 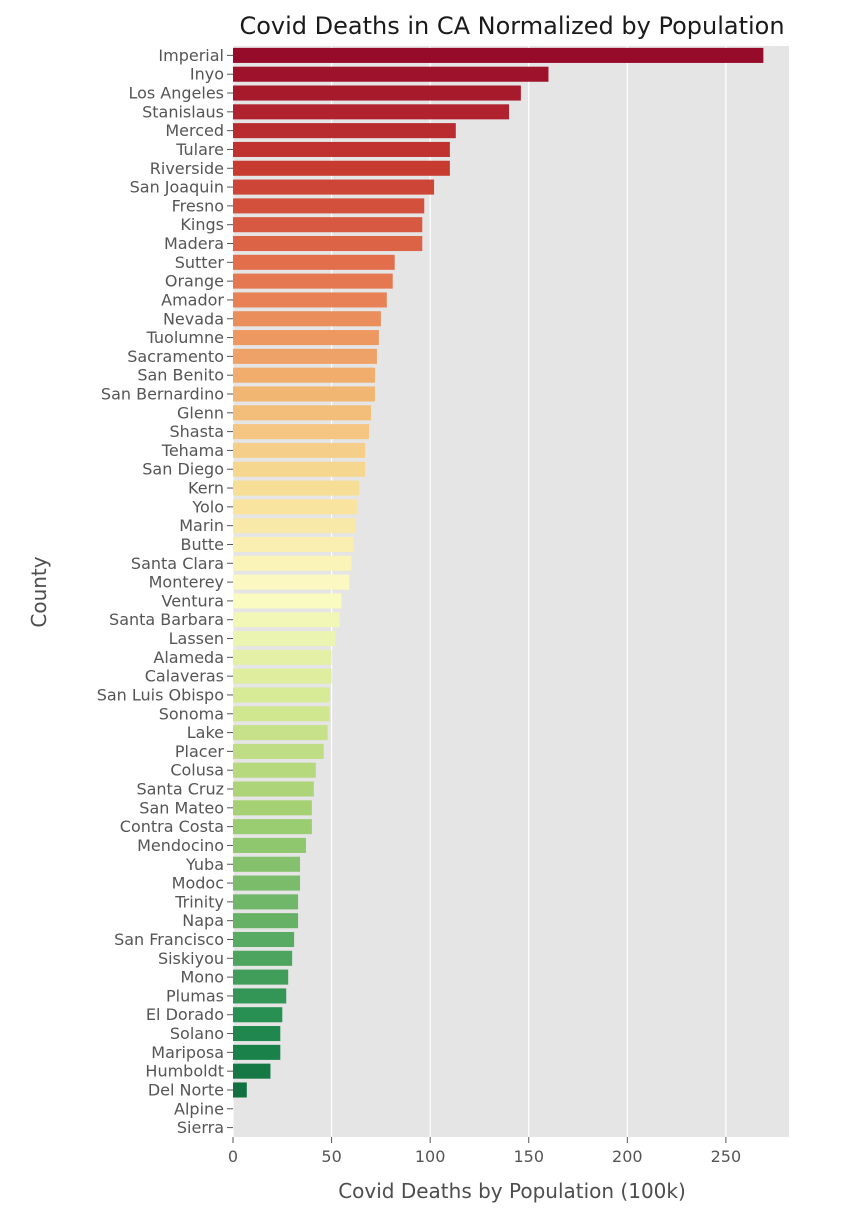 What do you see at coordinates (186, 582) in the screenshot?
I see `y-tick-label: Monterey` at bounding box center [186, 582].